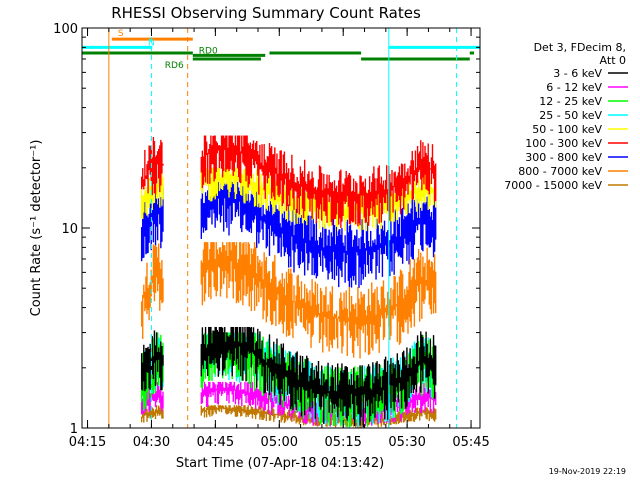  What do you see at coordinates (281, 50) in the screenshot?
I see `flag-bars: S N RD0 RD6` at bounding box center [281, 50].